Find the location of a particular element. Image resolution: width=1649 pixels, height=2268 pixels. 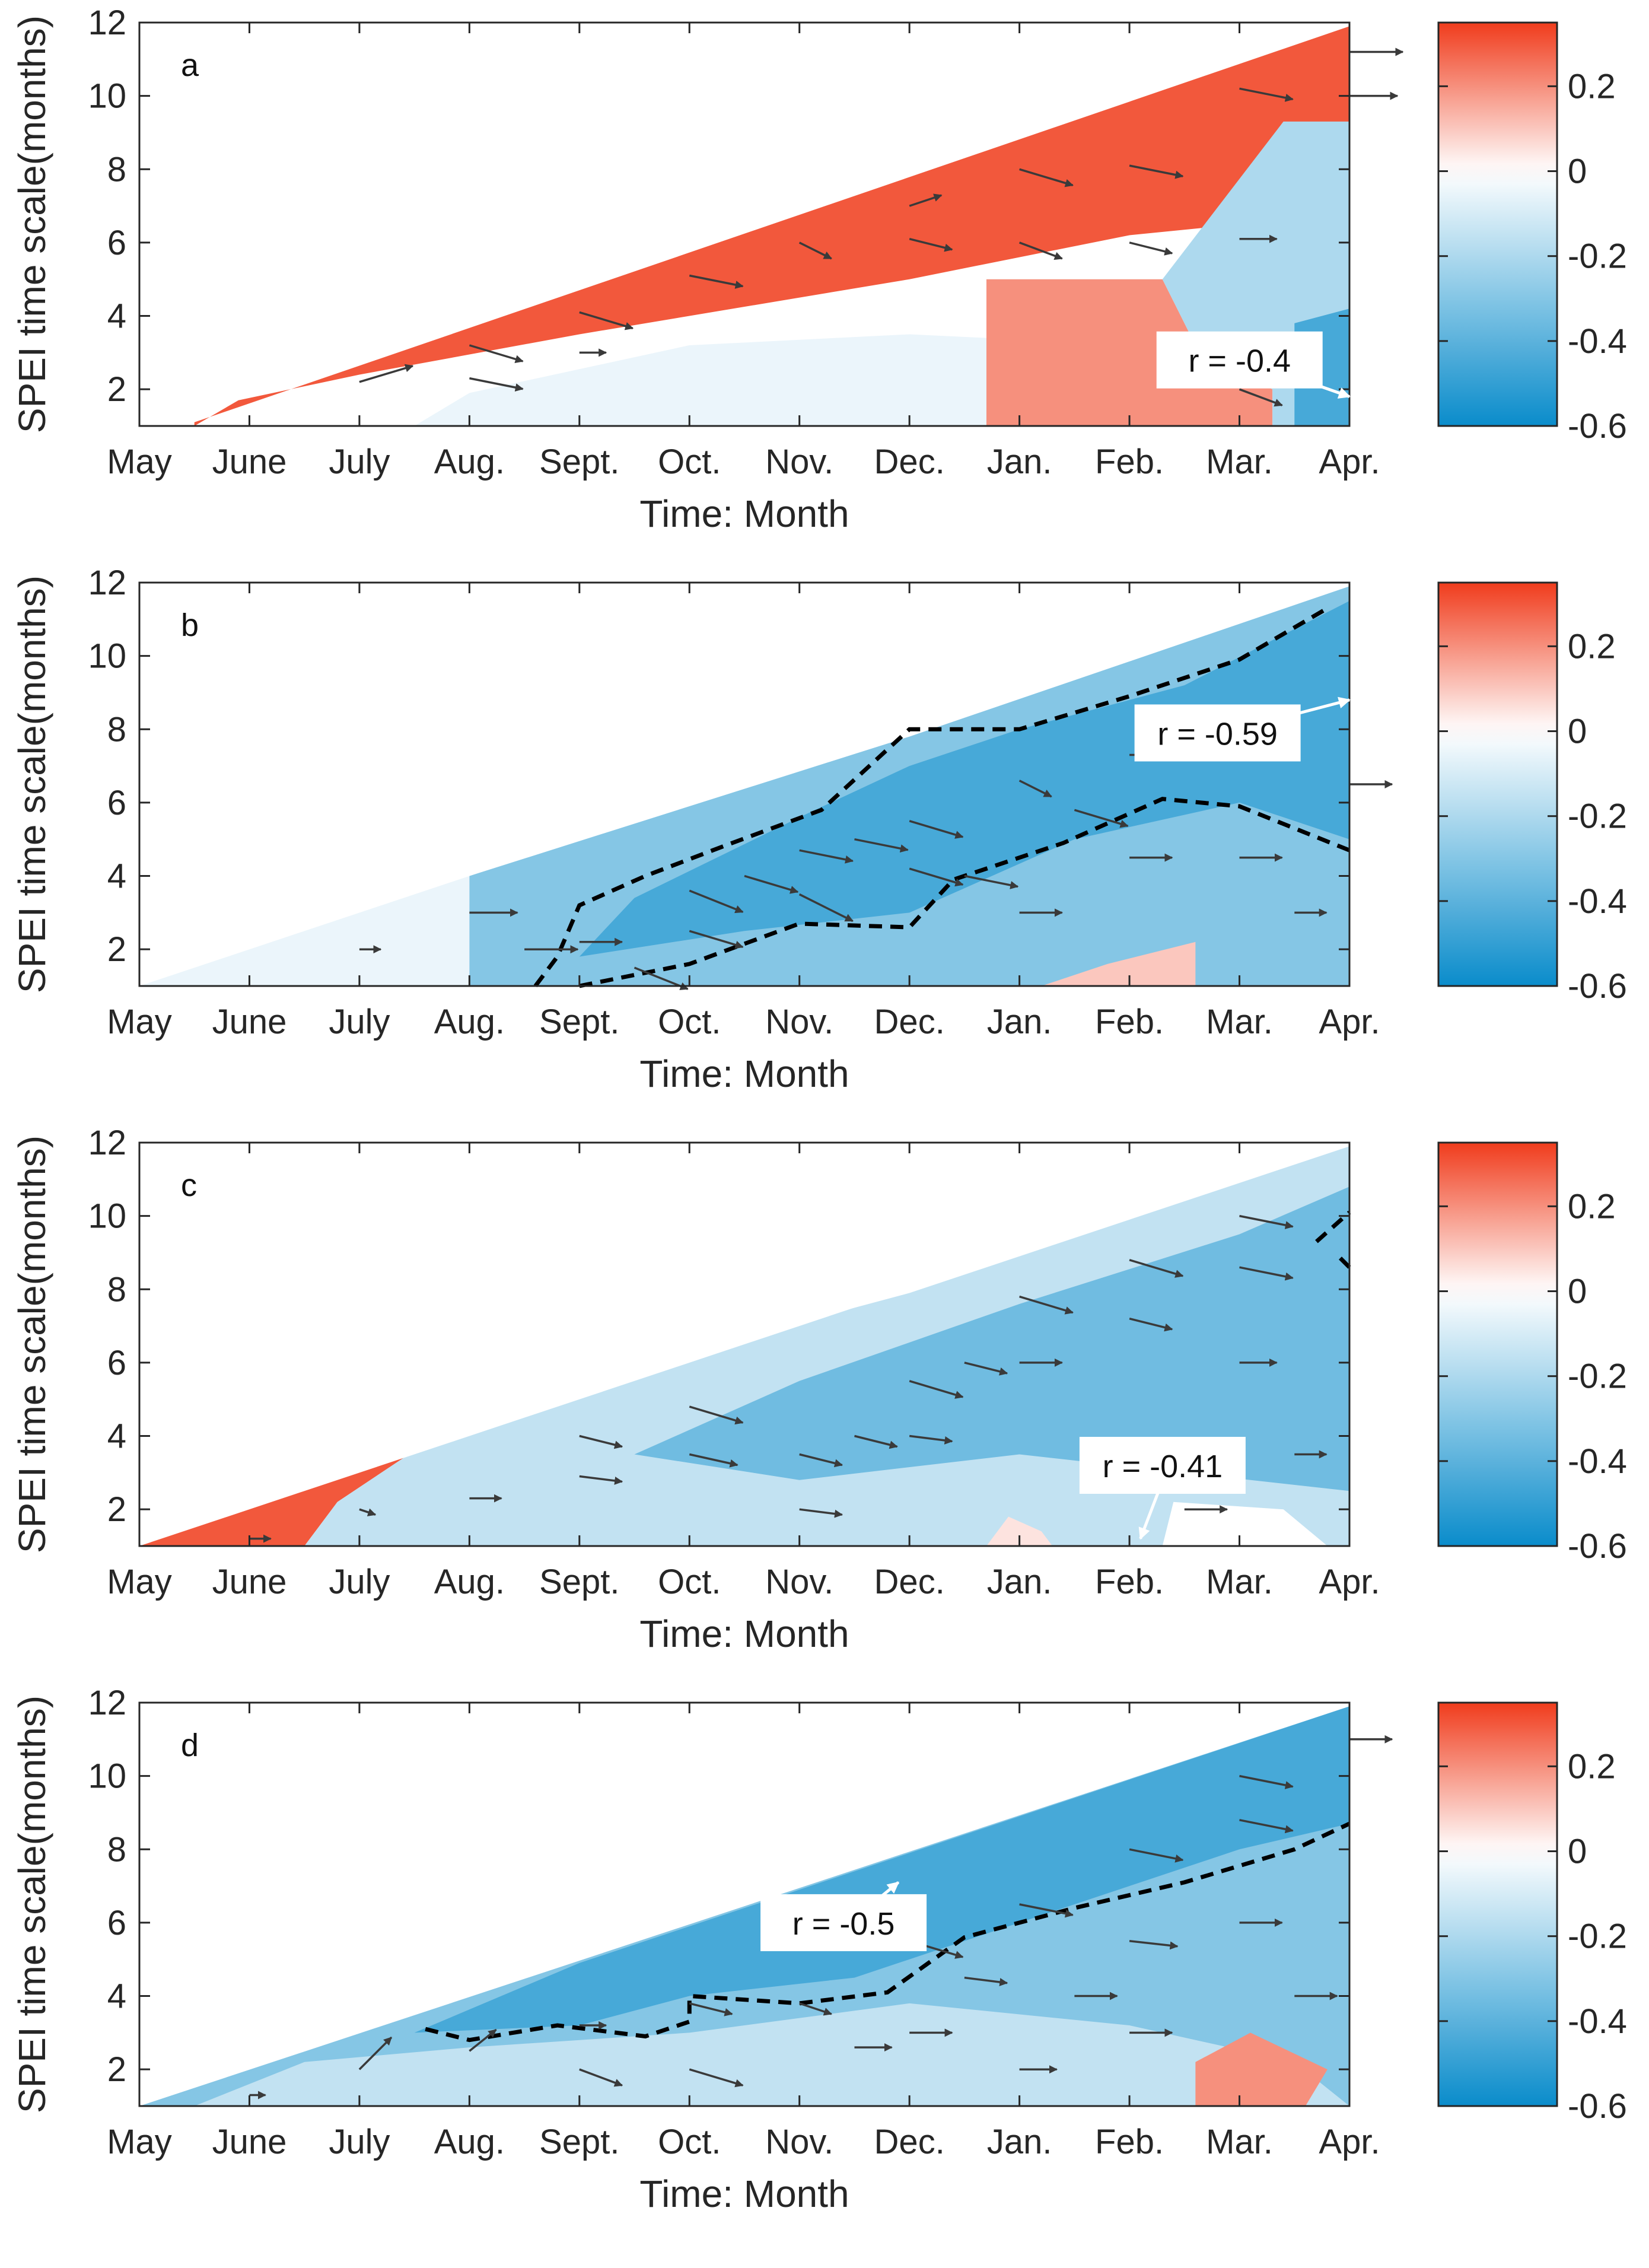

axes-frame is located at coordinates (744, 1344).